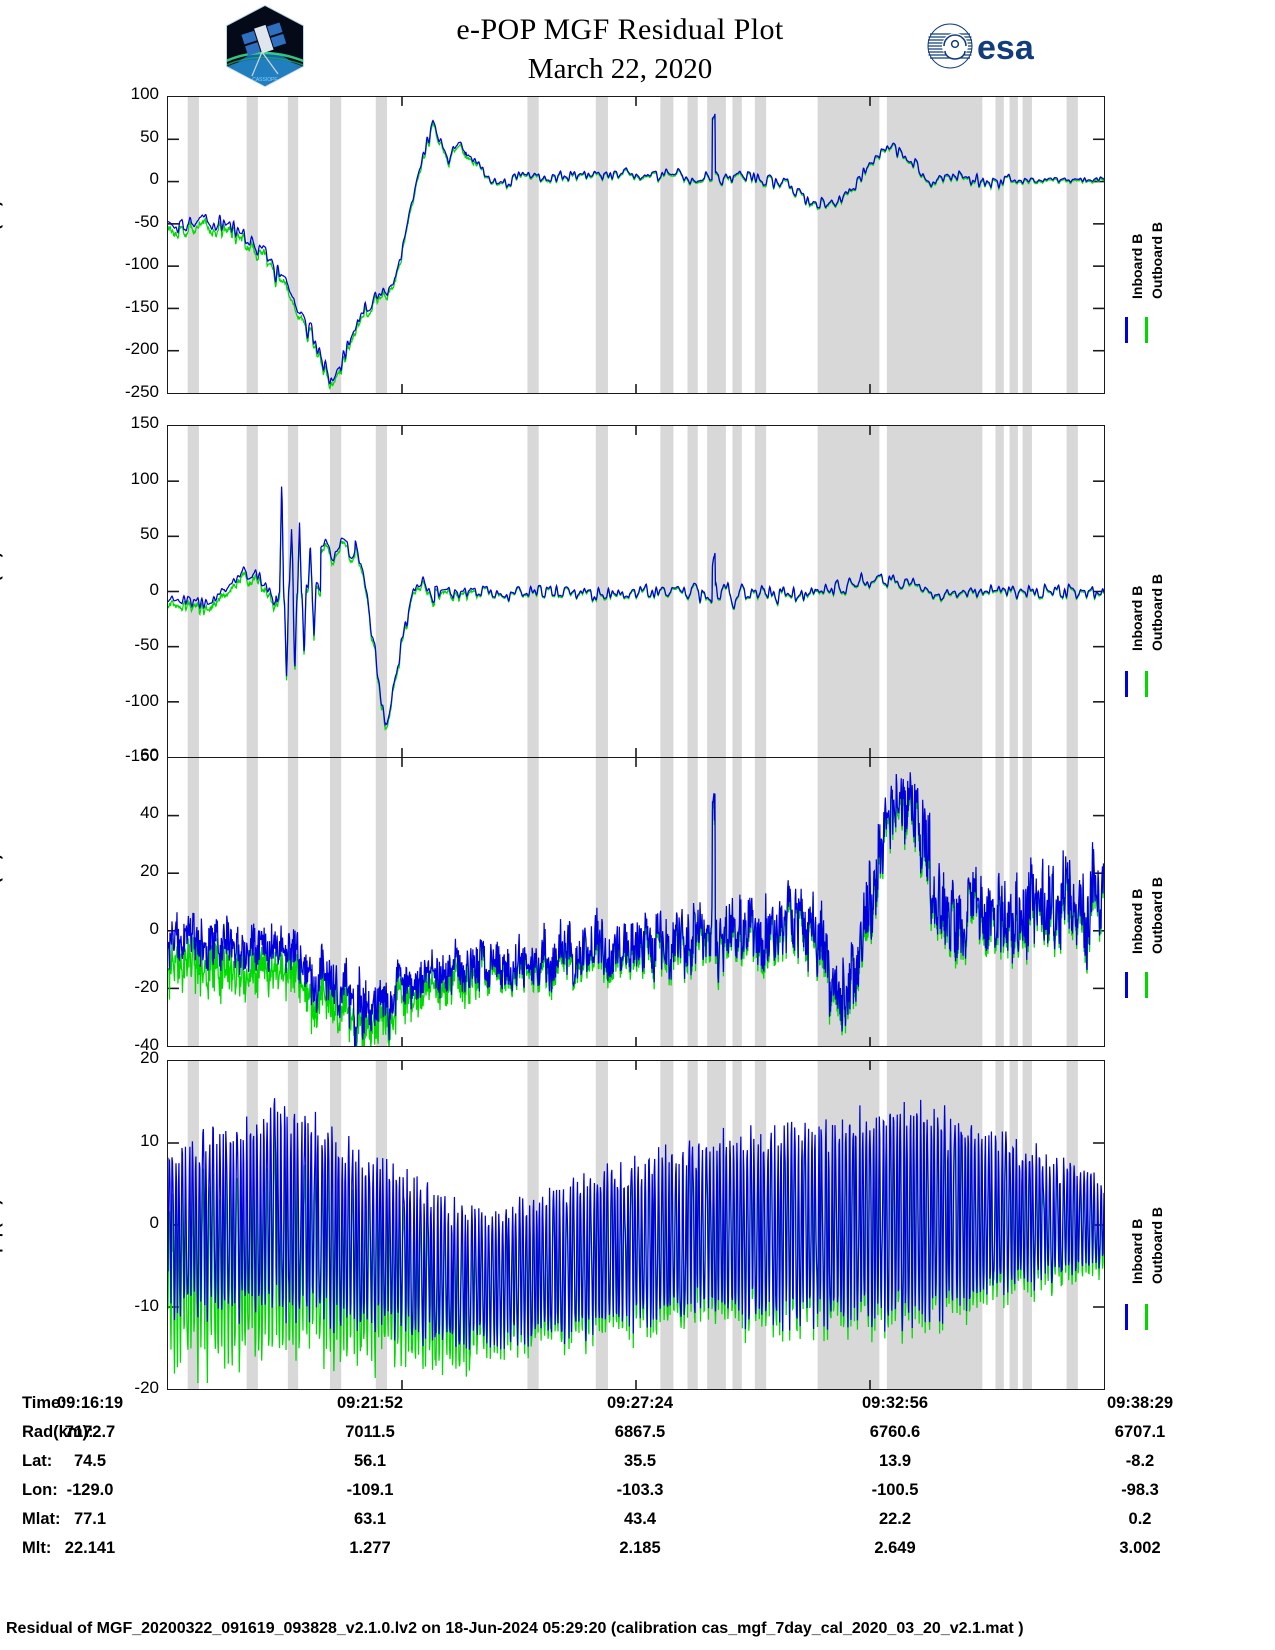  What do you see at coordinates (1186, 1251) in the screenshot?
I see `legend-4: Inboard B Outboard B` at bounding box center [1186, 1251].